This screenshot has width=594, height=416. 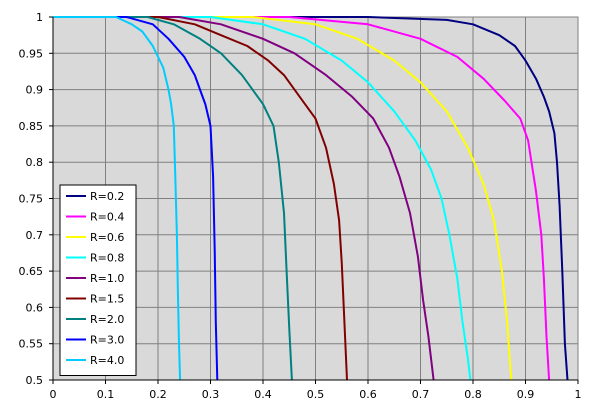 What do you see at coordinates (31, 53) in the screenshot?
I see `y-tick-label: 0.95` at bounding box center [31, 53].